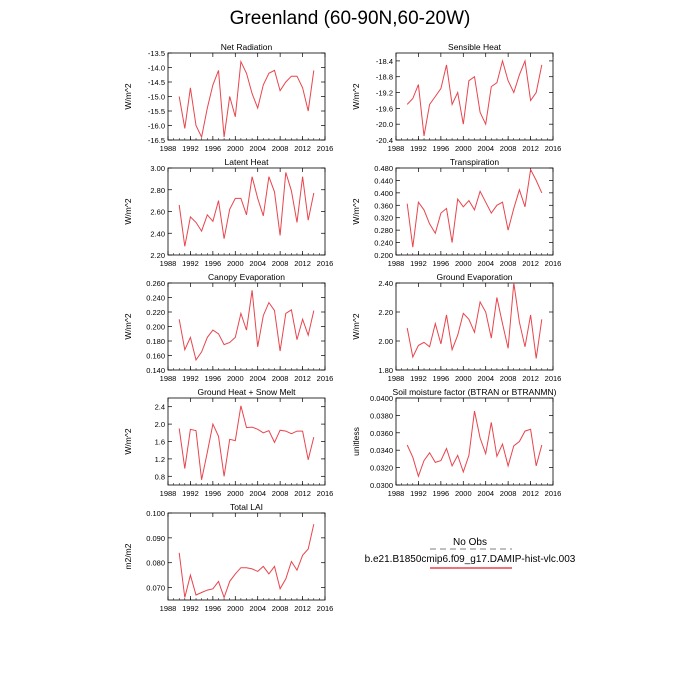 The height and width of the screenshot is (700, 700). What do you see at coordinates (156, 53) in the screenshot?
I see `y-tick-label: -13.5` at bounding box center [156, 53].